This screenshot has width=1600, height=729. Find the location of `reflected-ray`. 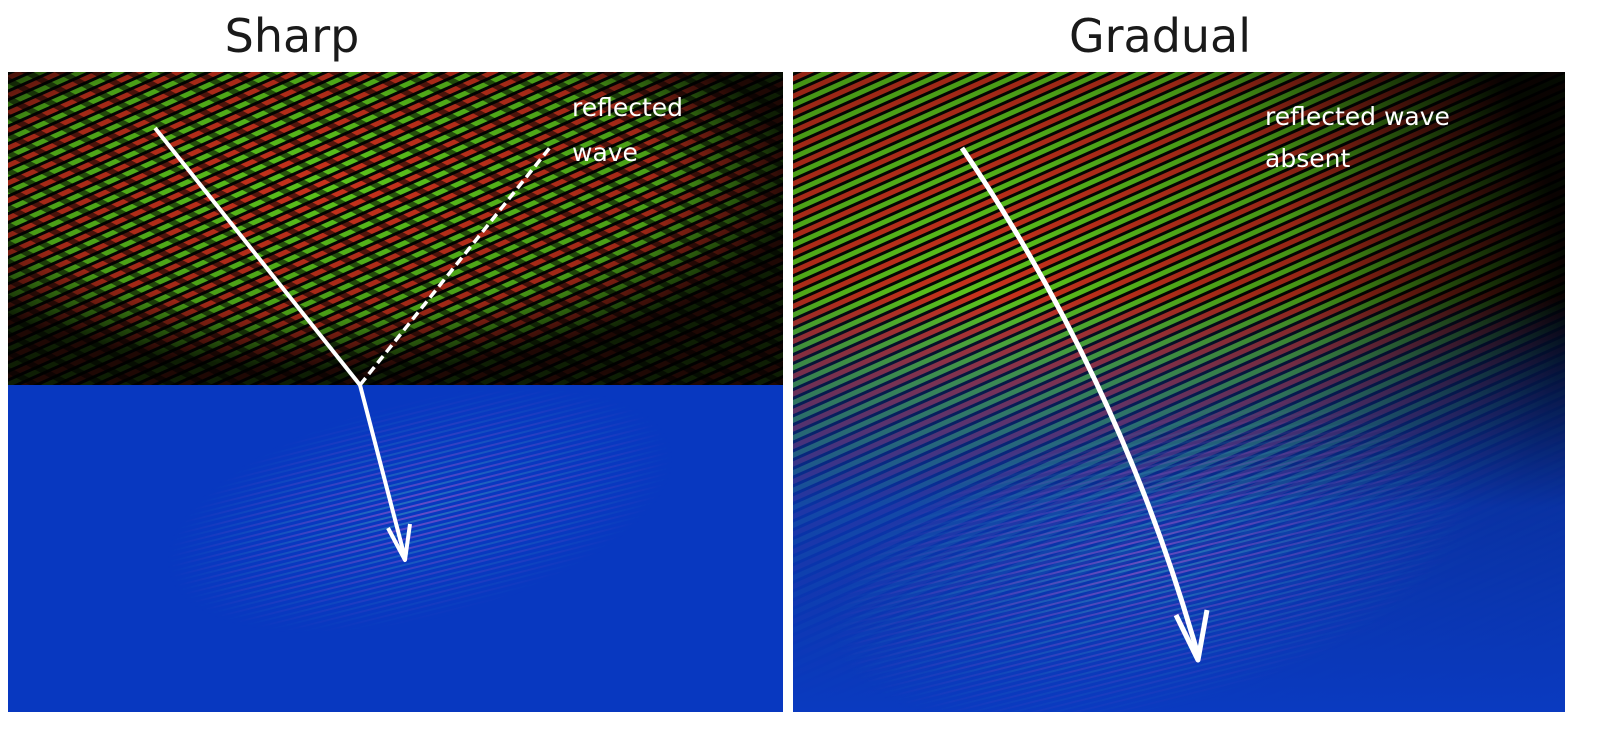

reflected-ray is located at coordinates (456, 265).